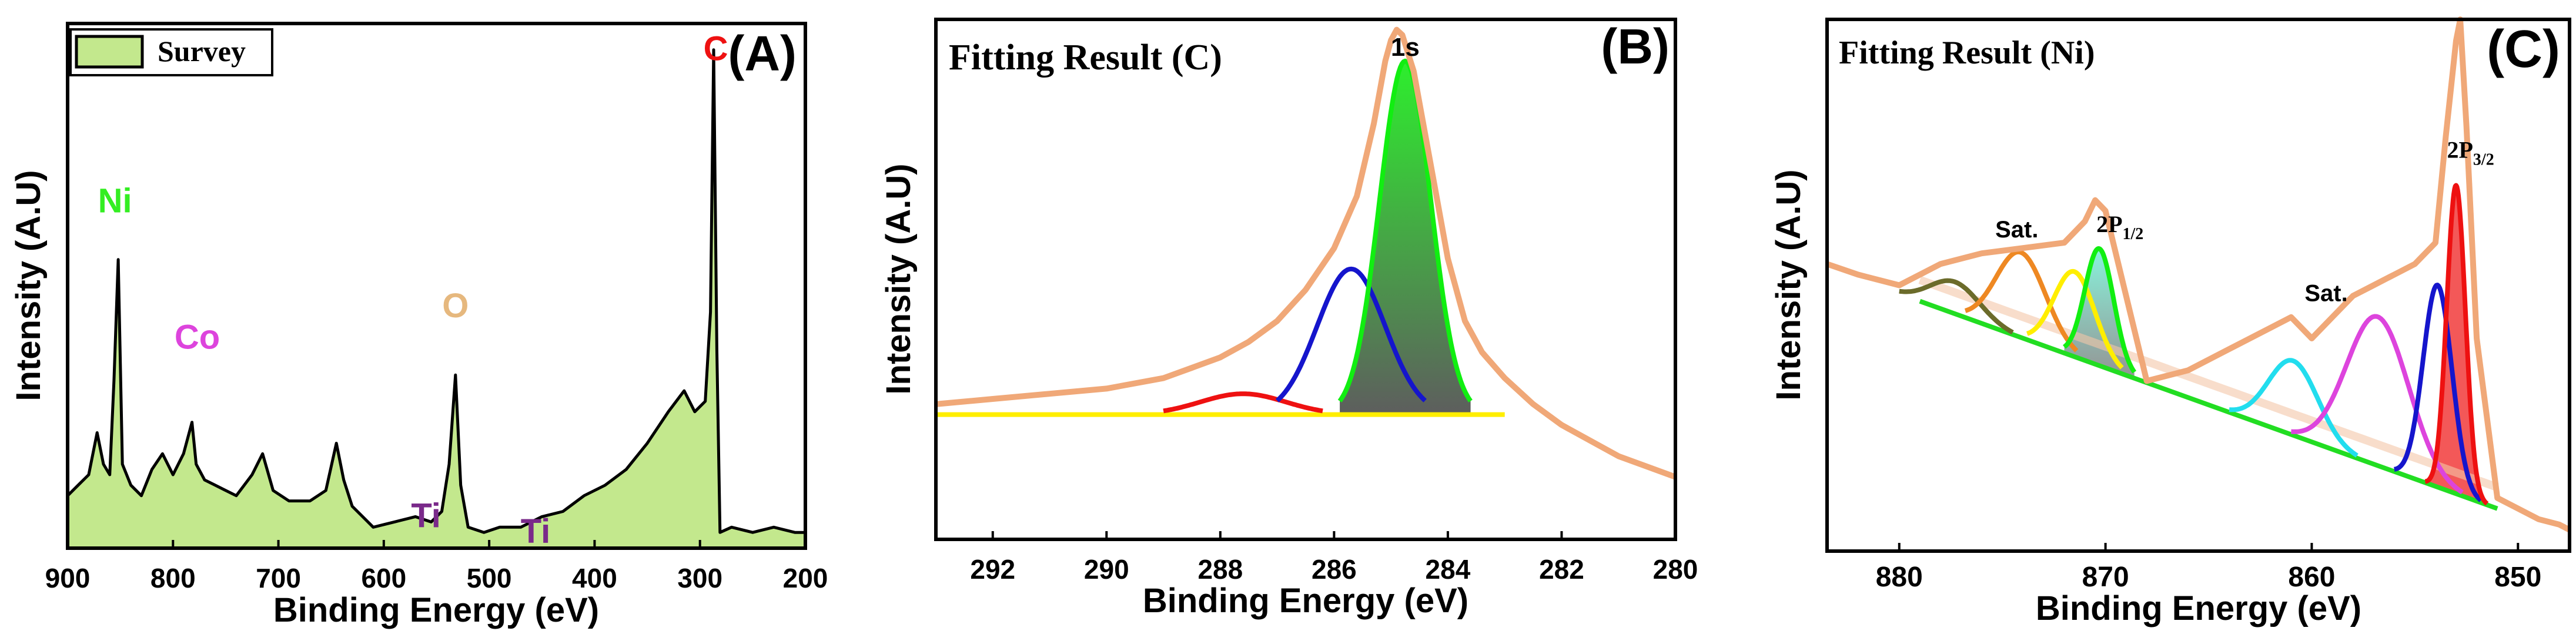 The height and width of the screenshot is (641, 2576). What do you see at coordinates (762, 53) in the screenshot?
I see `panel-a-label: (A)` at bounding box center [762, 53].